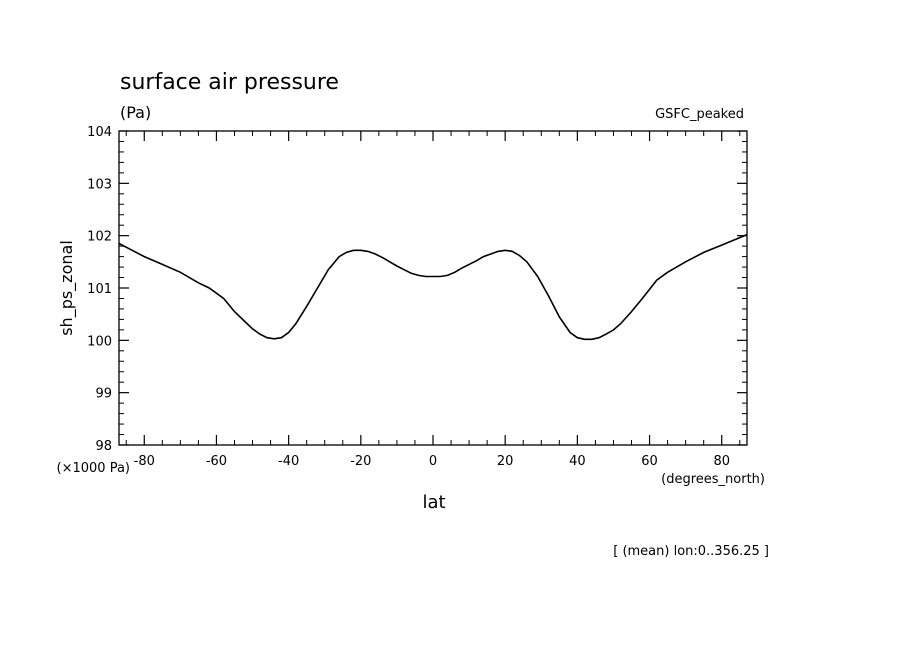 The height and width of the screenshot is (654, 904). What do you see at coordinates (288, 461) in the screenshot?
I see `x-tick-label: -40` at bounding box center [288, 461].